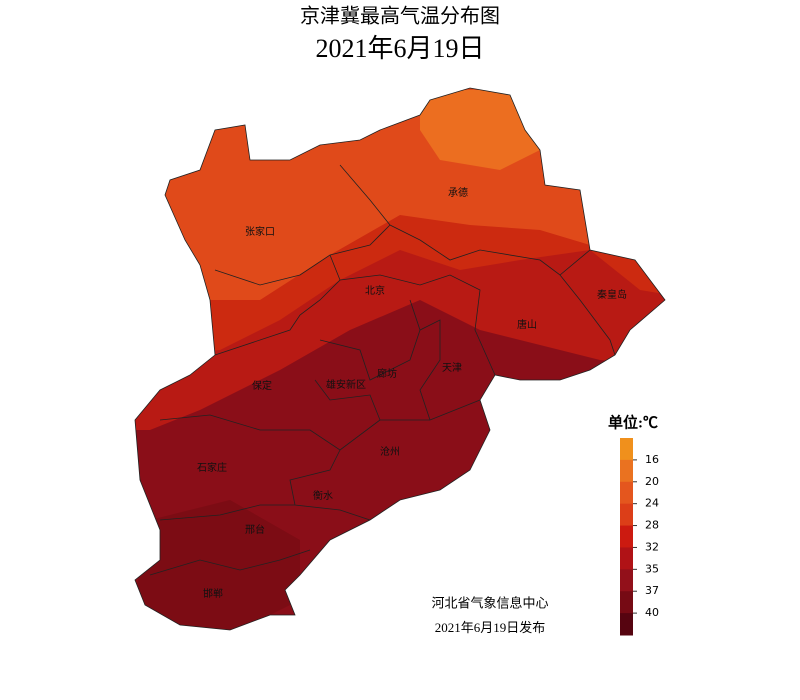 This screenshot has height=700, width=800. I want to click on legend-tick-label: 28, so click(652, 525).